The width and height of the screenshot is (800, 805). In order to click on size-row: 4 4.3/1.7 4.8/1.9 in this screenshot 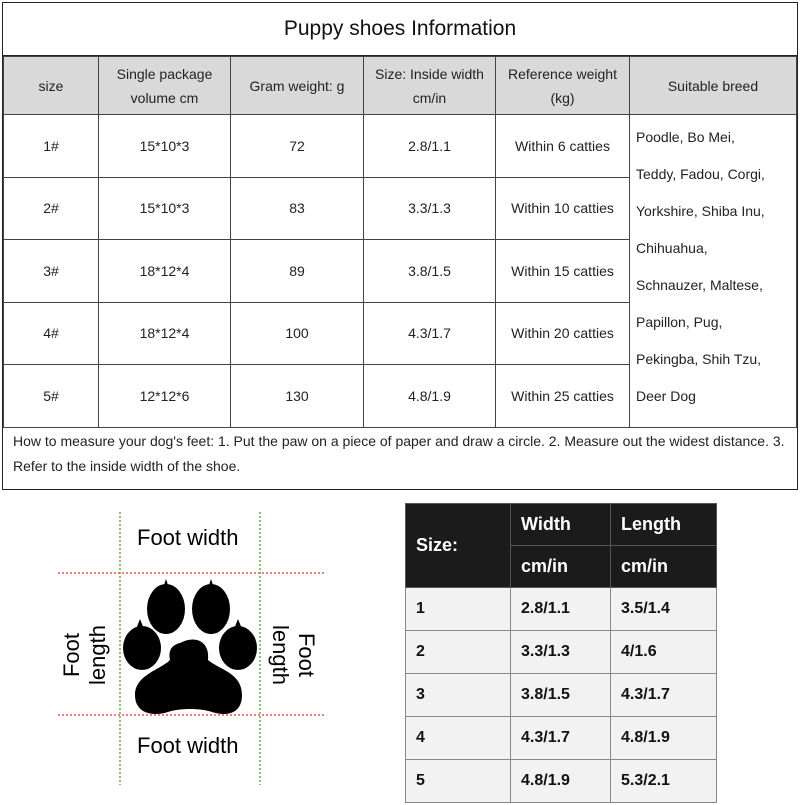, I will do `click(561, 738)`.